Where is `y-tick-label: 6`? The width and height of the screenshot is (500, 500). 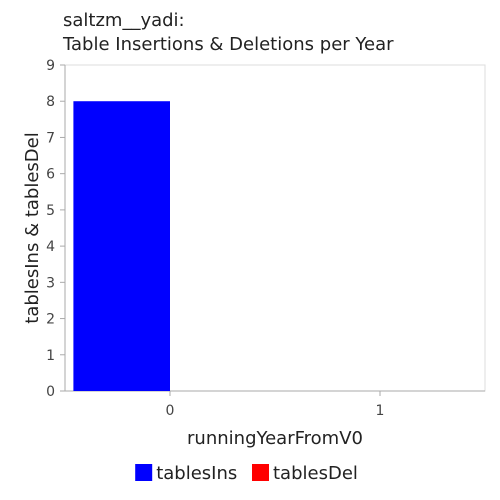 y-tick-label: 6 is located at coordinates (50, 175).